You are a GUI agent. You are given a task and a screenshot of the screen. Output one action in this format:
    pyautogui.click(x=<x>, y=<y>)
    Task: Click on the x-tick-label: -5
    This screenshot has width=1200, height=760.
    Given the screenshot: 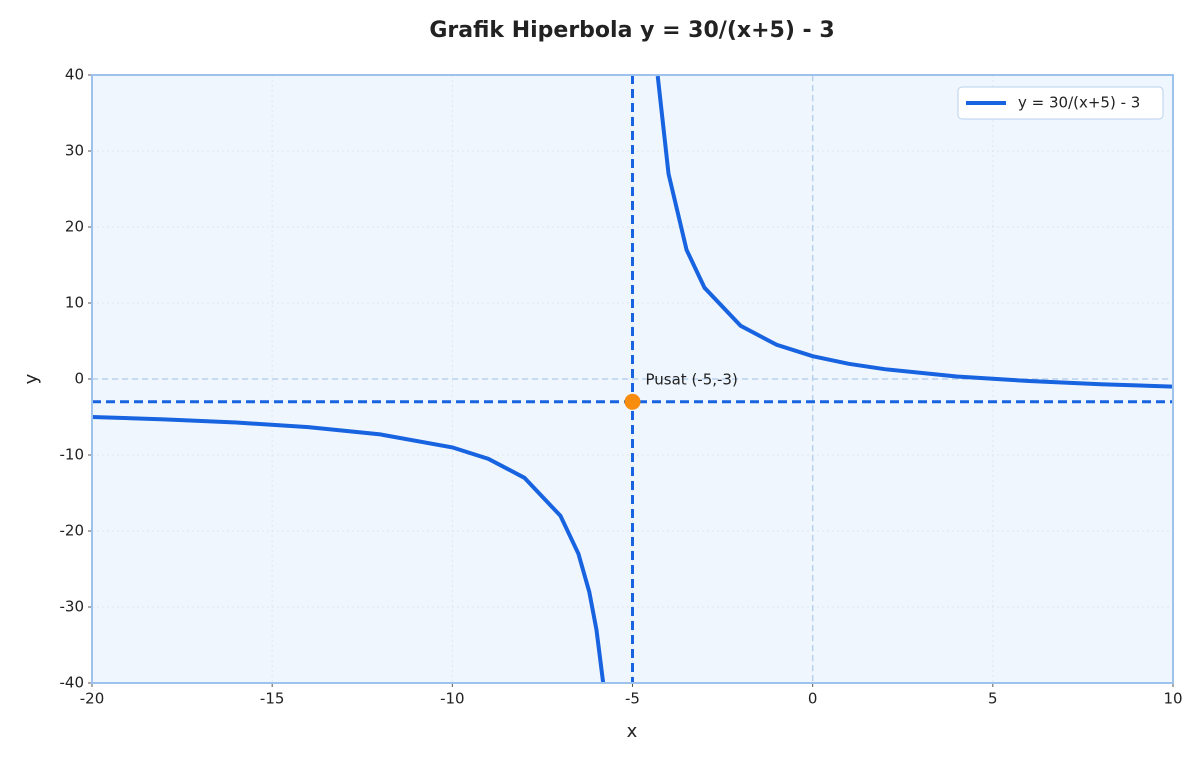 What is the action you would take?
    pyautogui.click(x=632, y=699)
    